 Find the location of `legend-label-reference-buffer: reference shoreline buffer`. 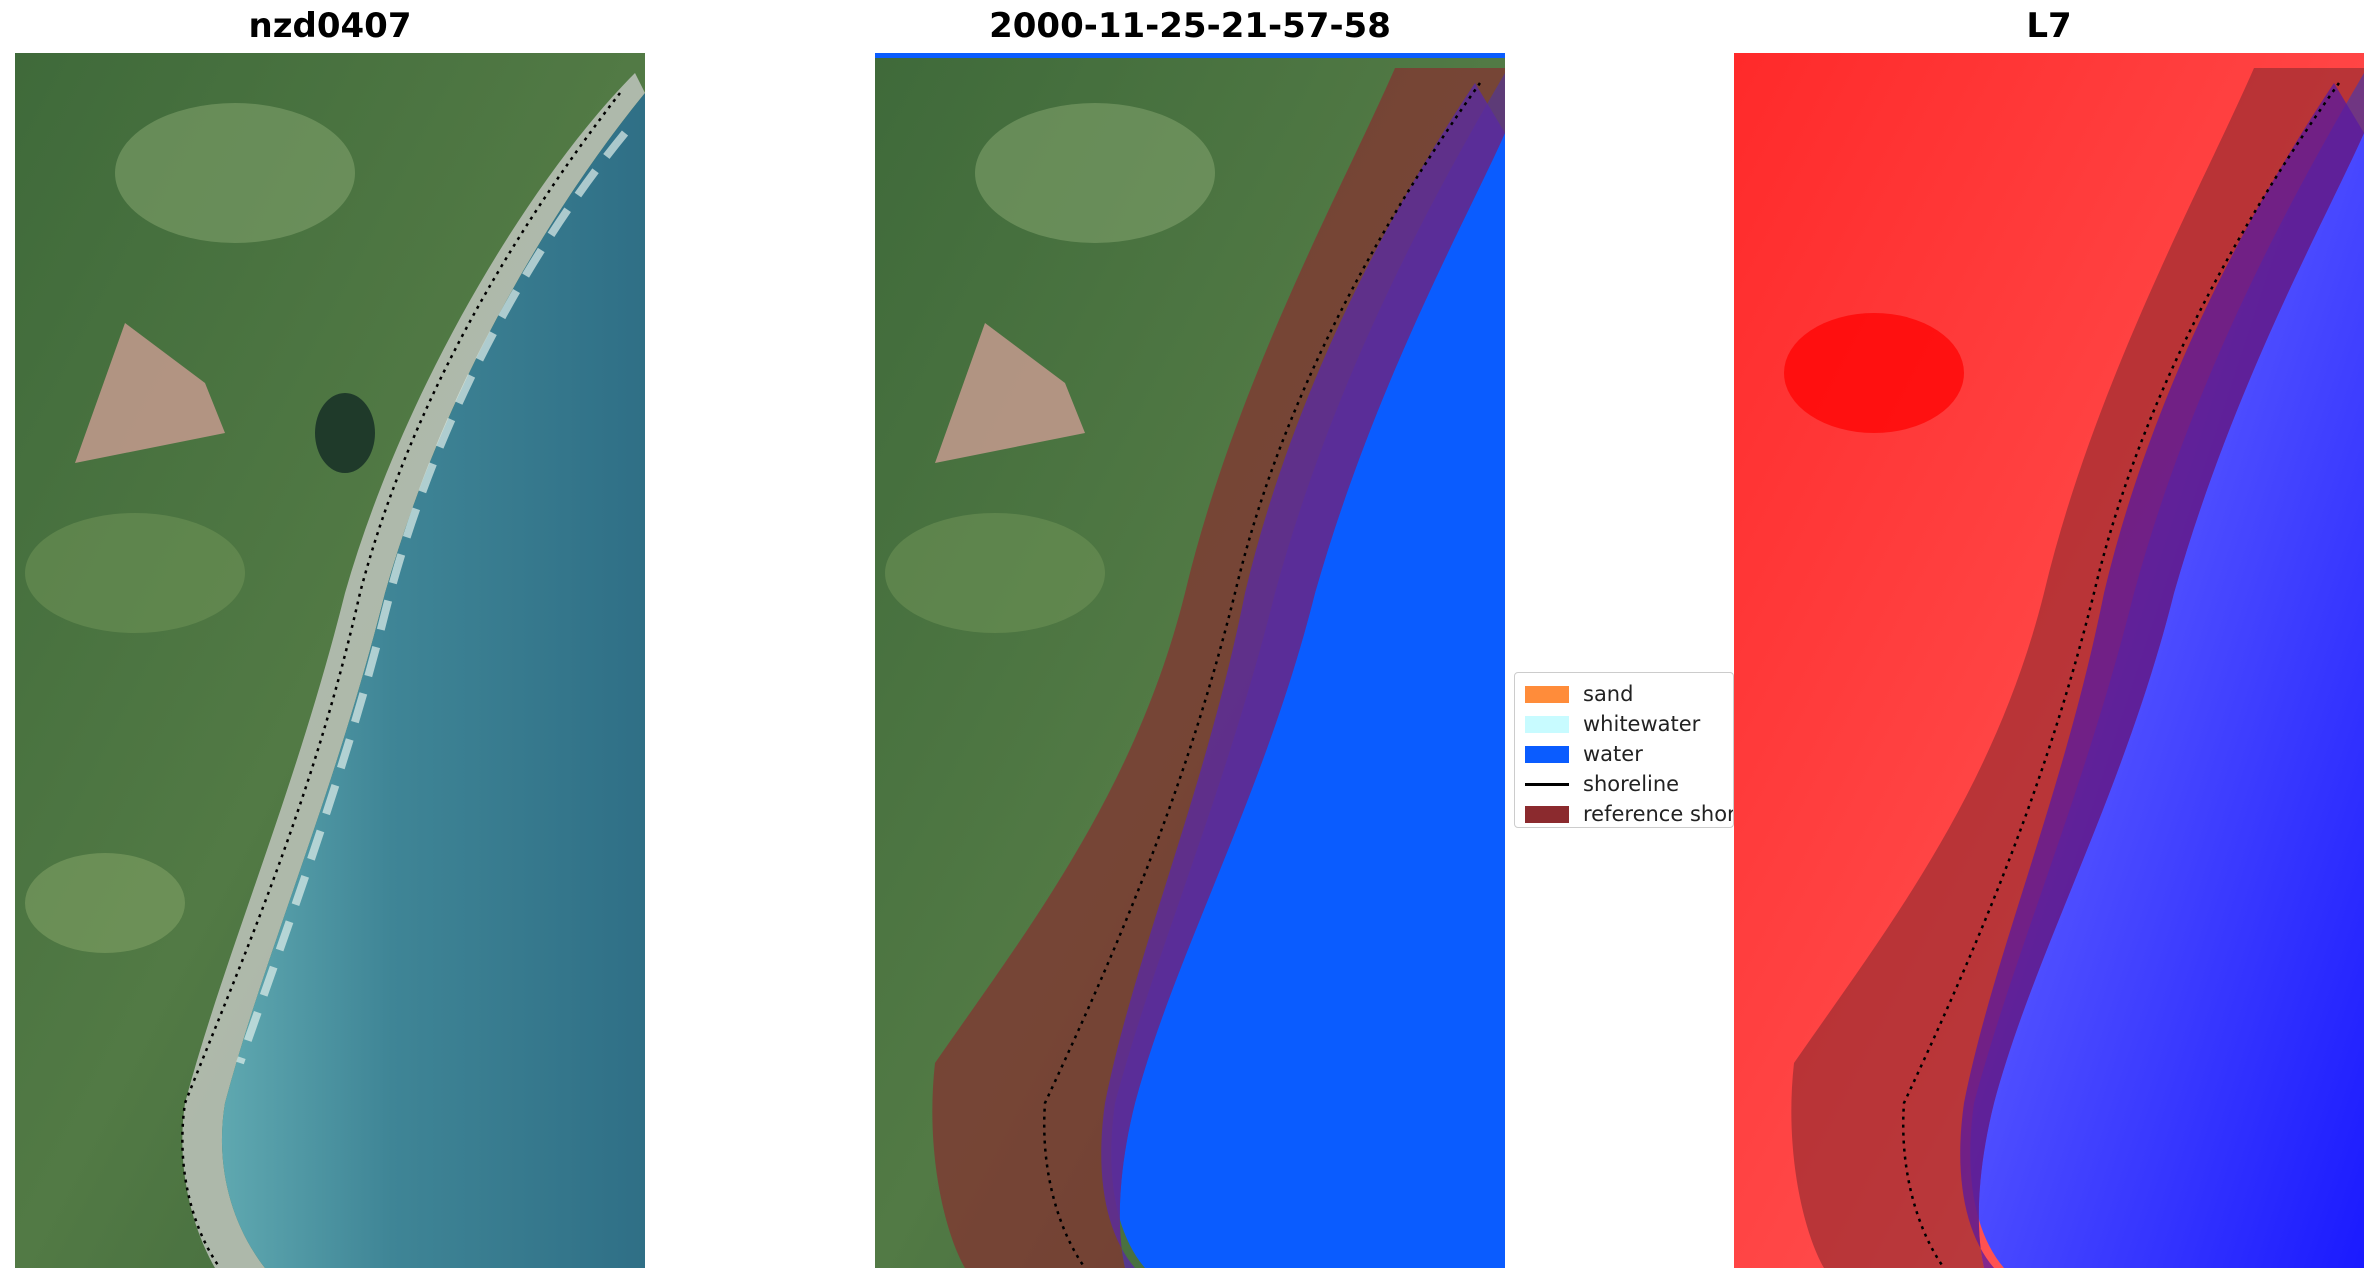

legend-label-reference-buffer: reference shoreline buffer is located at coordinates (1658, 814).